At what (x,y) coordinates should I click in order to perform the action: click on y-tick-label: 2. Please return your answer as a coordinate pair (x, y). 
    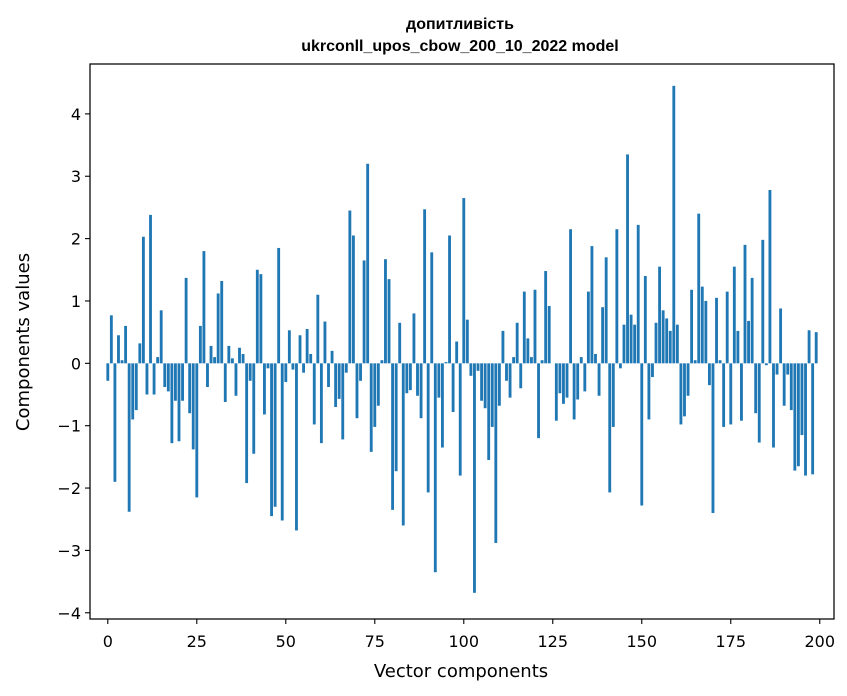
    Looking at the image, I should click on (76, 239).